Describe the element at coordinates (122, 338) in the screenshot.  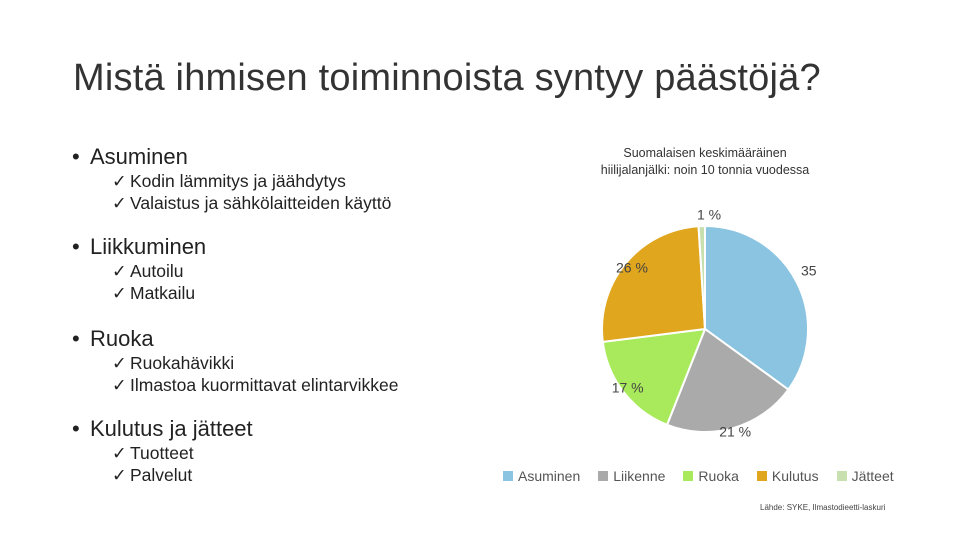
I see `bullet-heading: Ruoka` at that location.